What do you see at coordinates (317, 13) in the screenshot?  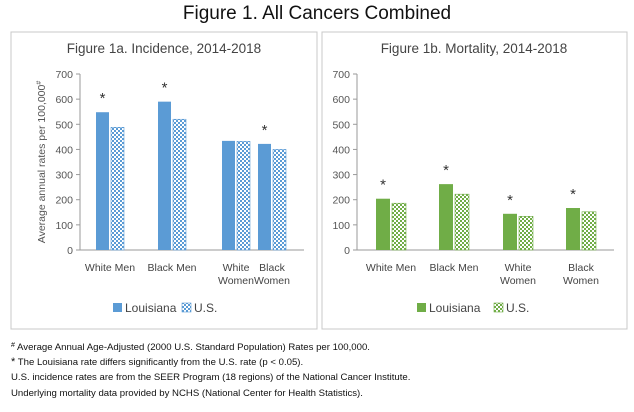 I see `figure-title: Figure 1. All Cancers Combined` at bounding box center [317, 13].